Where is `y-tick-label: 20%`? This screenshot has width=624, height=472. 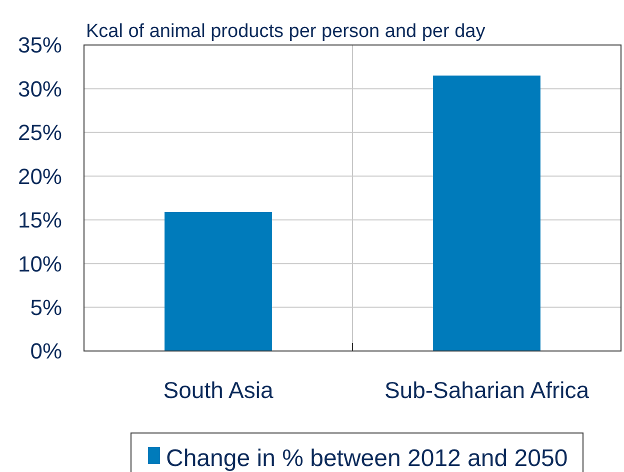 y-tick-label: 20% is located at coordinates (40, 176).